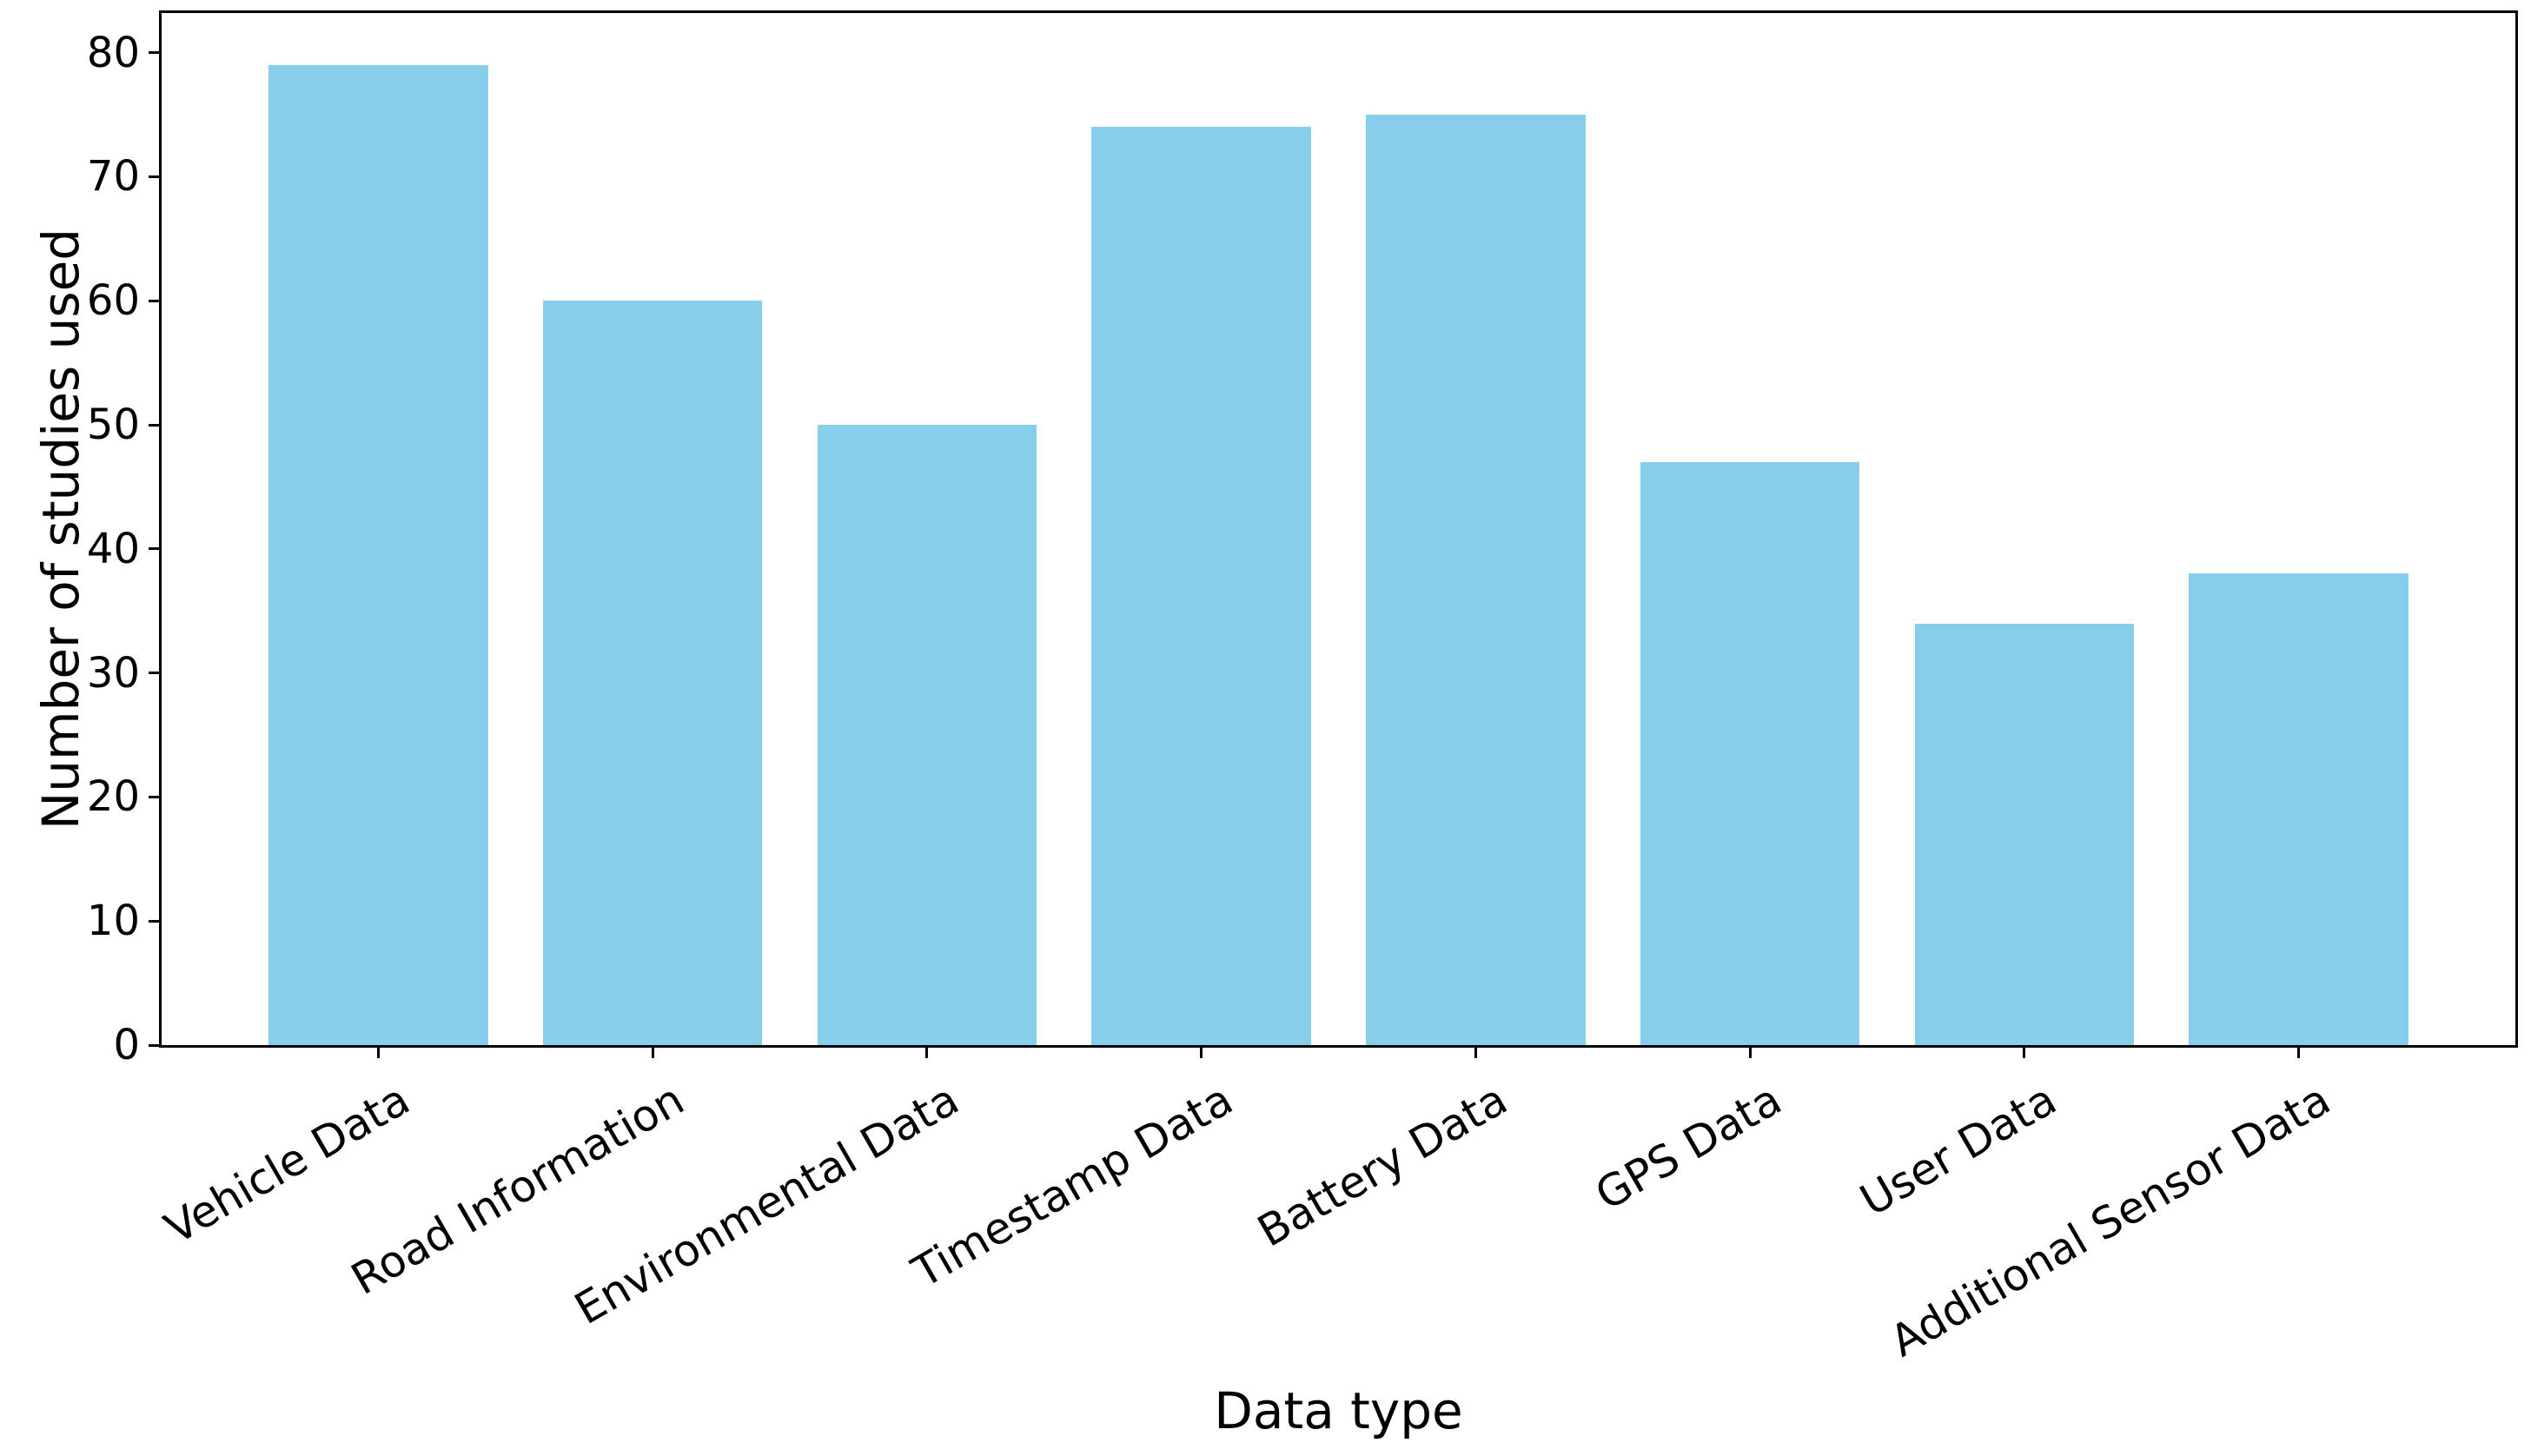 The width and height of the screenshot is (2531, 1456). What do you see at coordinates (113, 548) in the screenshot?
I see `y-tick-label-40: 40` at bounding box center [113, 548].